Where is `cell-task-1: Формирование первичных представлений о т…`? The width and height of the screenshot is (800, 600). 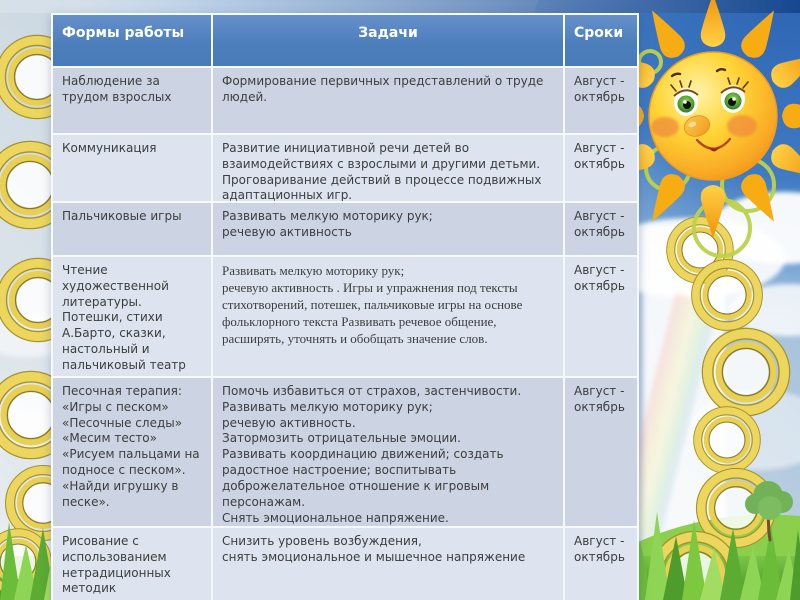
cell-task-1: Формирование первичных представлений о т… is located at coordinates (388, 100).